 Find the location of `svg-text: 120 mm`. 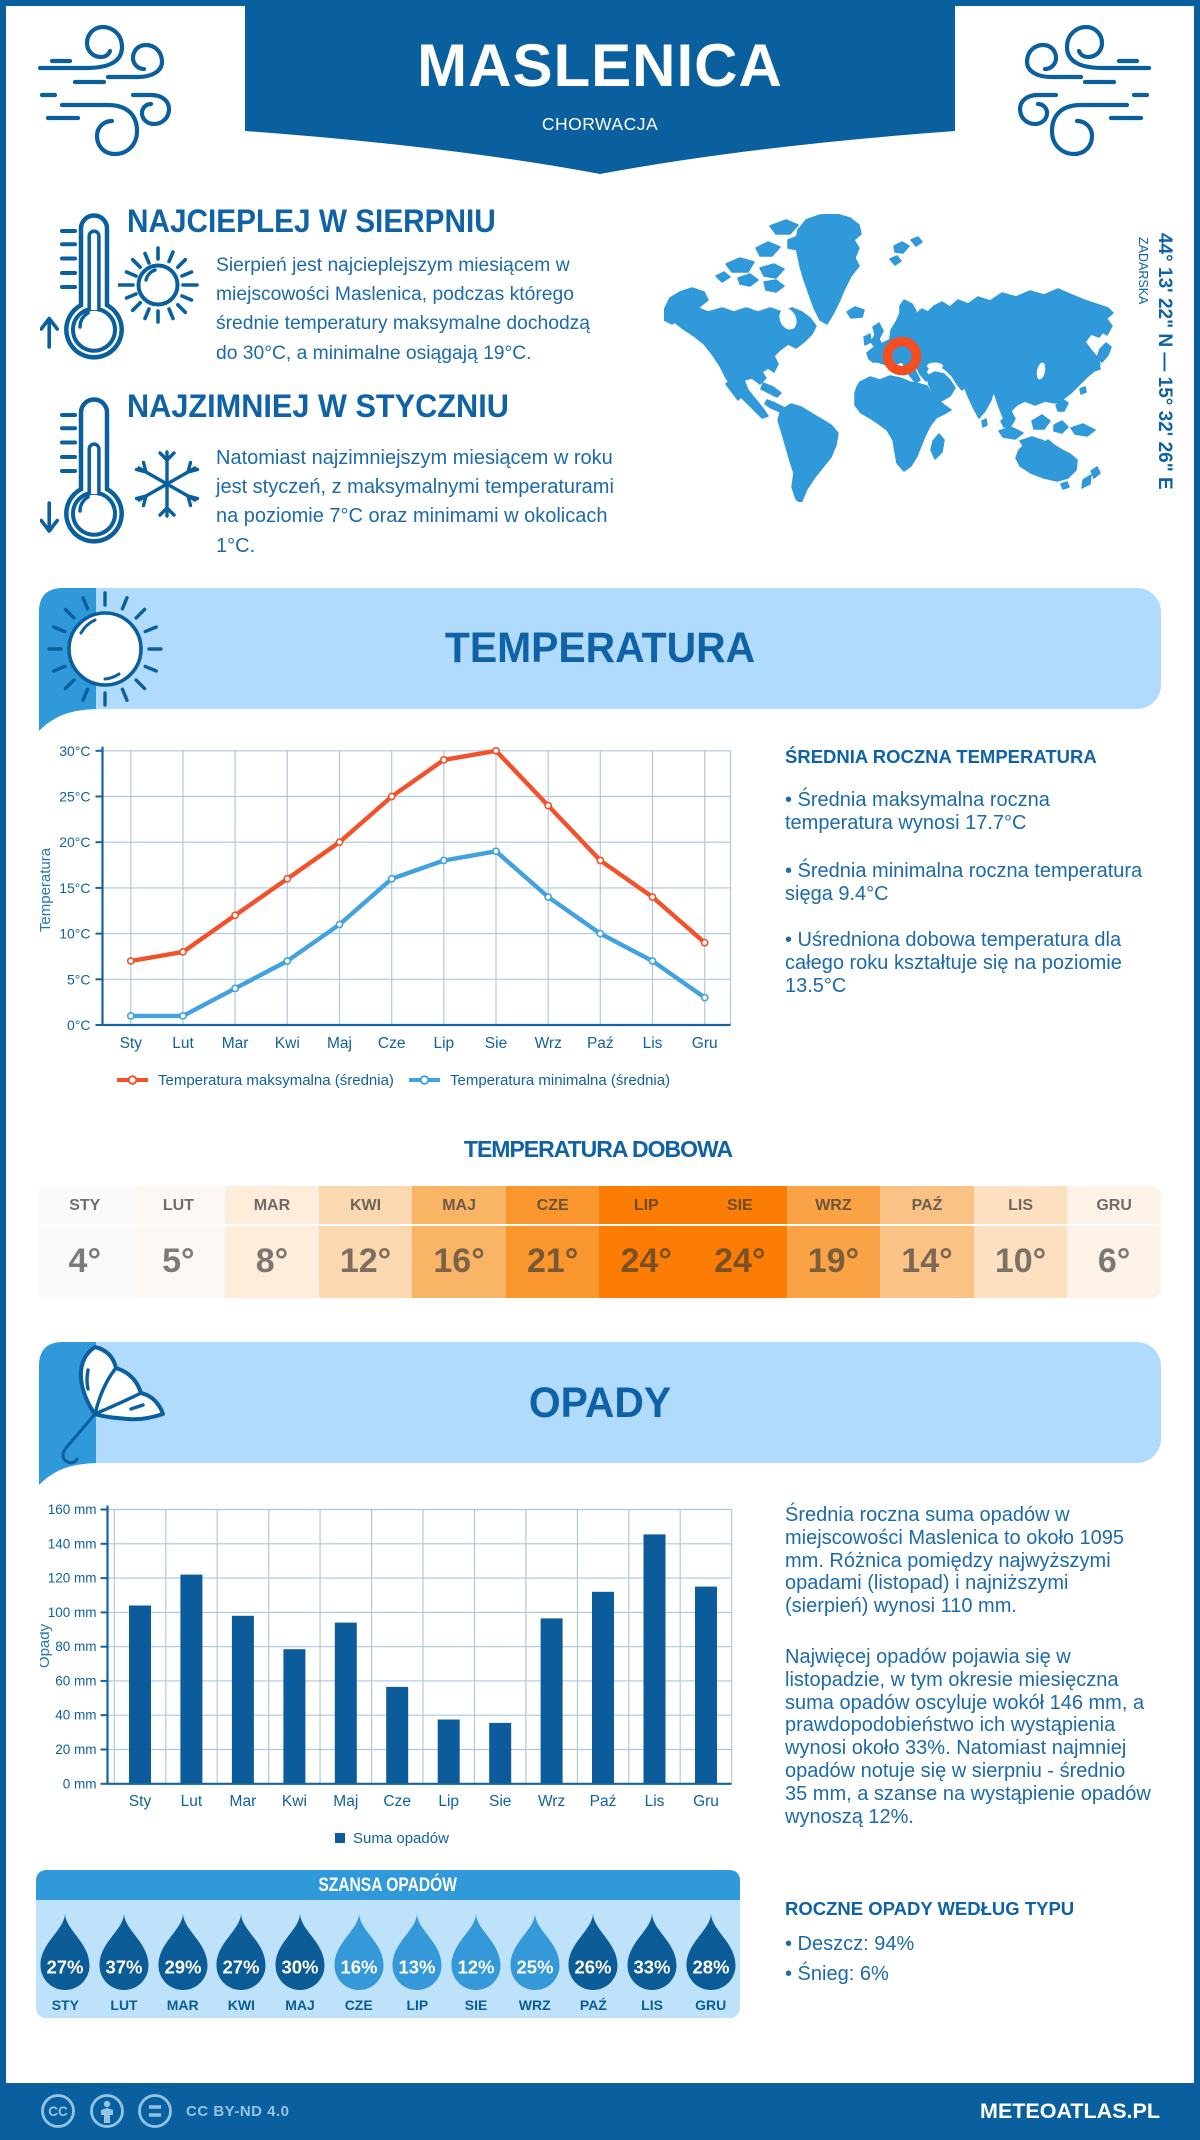

svg-text: 120 mm is located at coordinates (72, 1578).